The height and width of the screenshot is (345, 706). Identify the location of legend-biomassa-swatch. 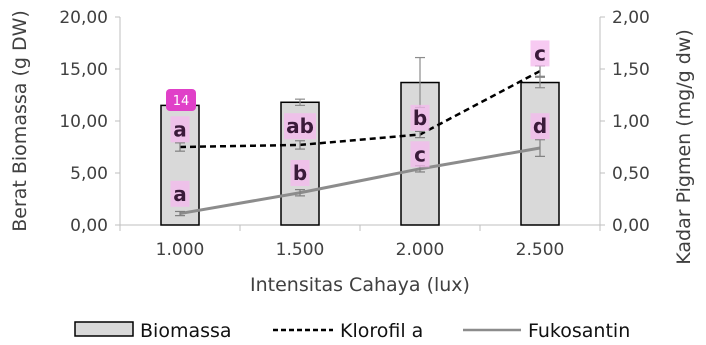
(104, 329).